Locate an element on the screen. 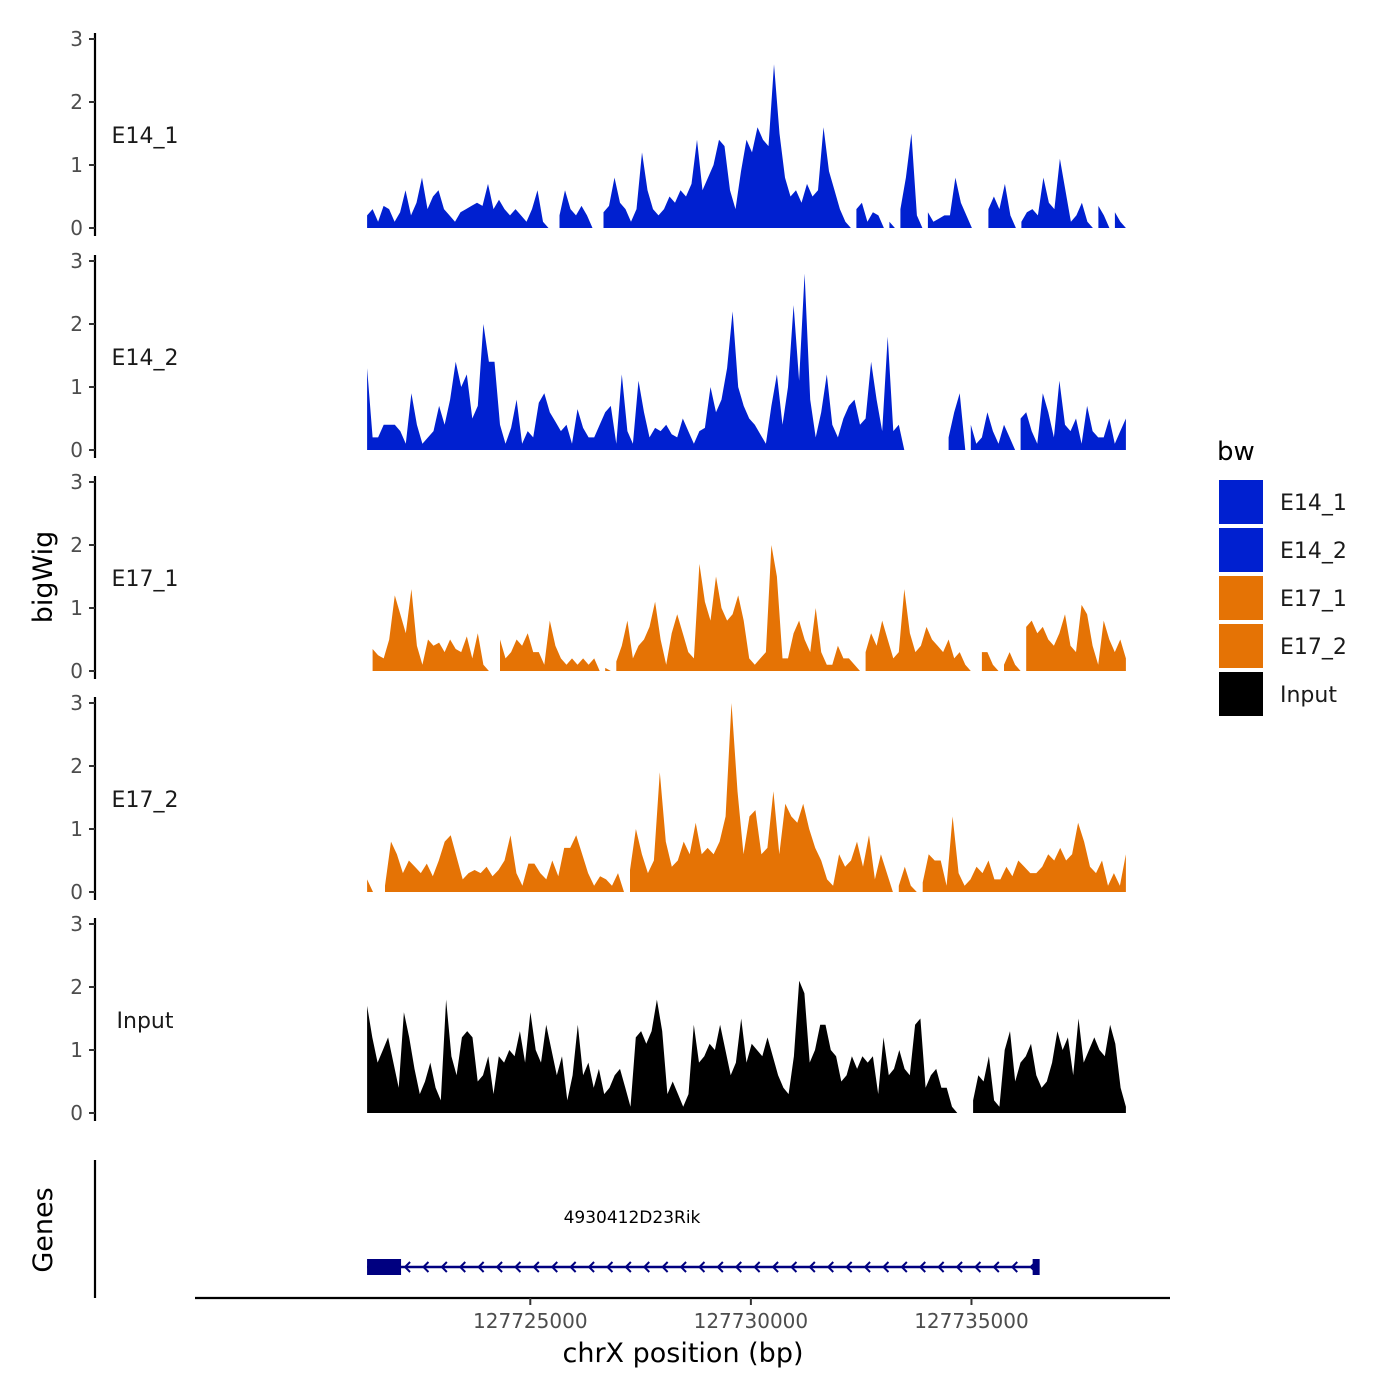 This screenshot has height=1400, width=1400. x-tick-label: 127735000 is located at coordinates (971, 1321).